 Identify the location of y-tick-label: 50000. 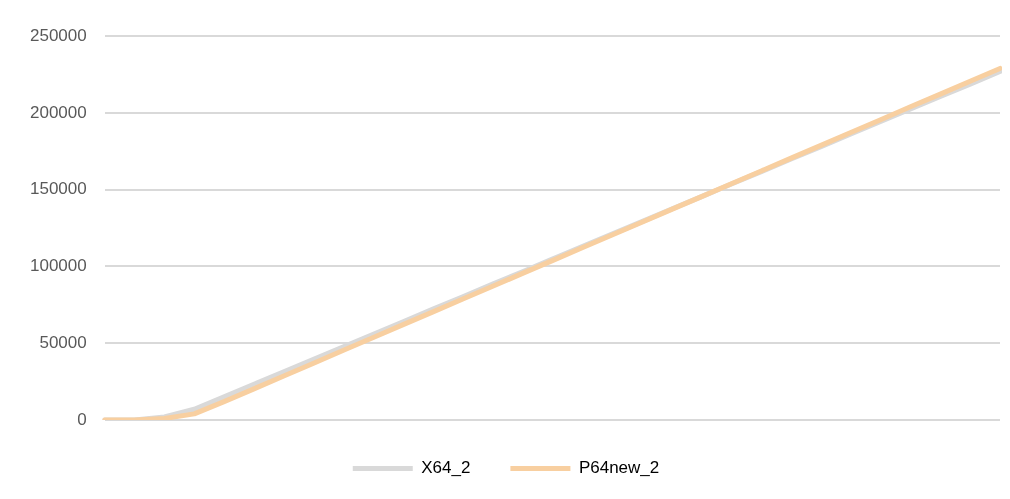
(63, 342).